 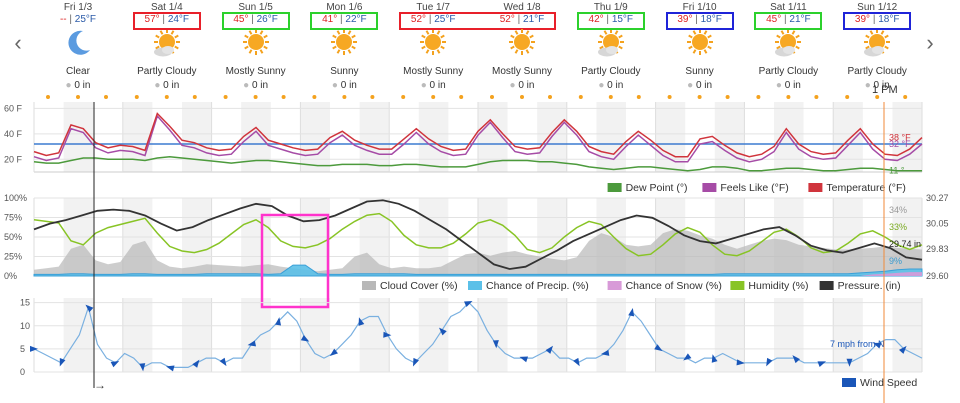 I want to click on hi-lo-temps: 45° | 26°F, so click(x=256, y=19).